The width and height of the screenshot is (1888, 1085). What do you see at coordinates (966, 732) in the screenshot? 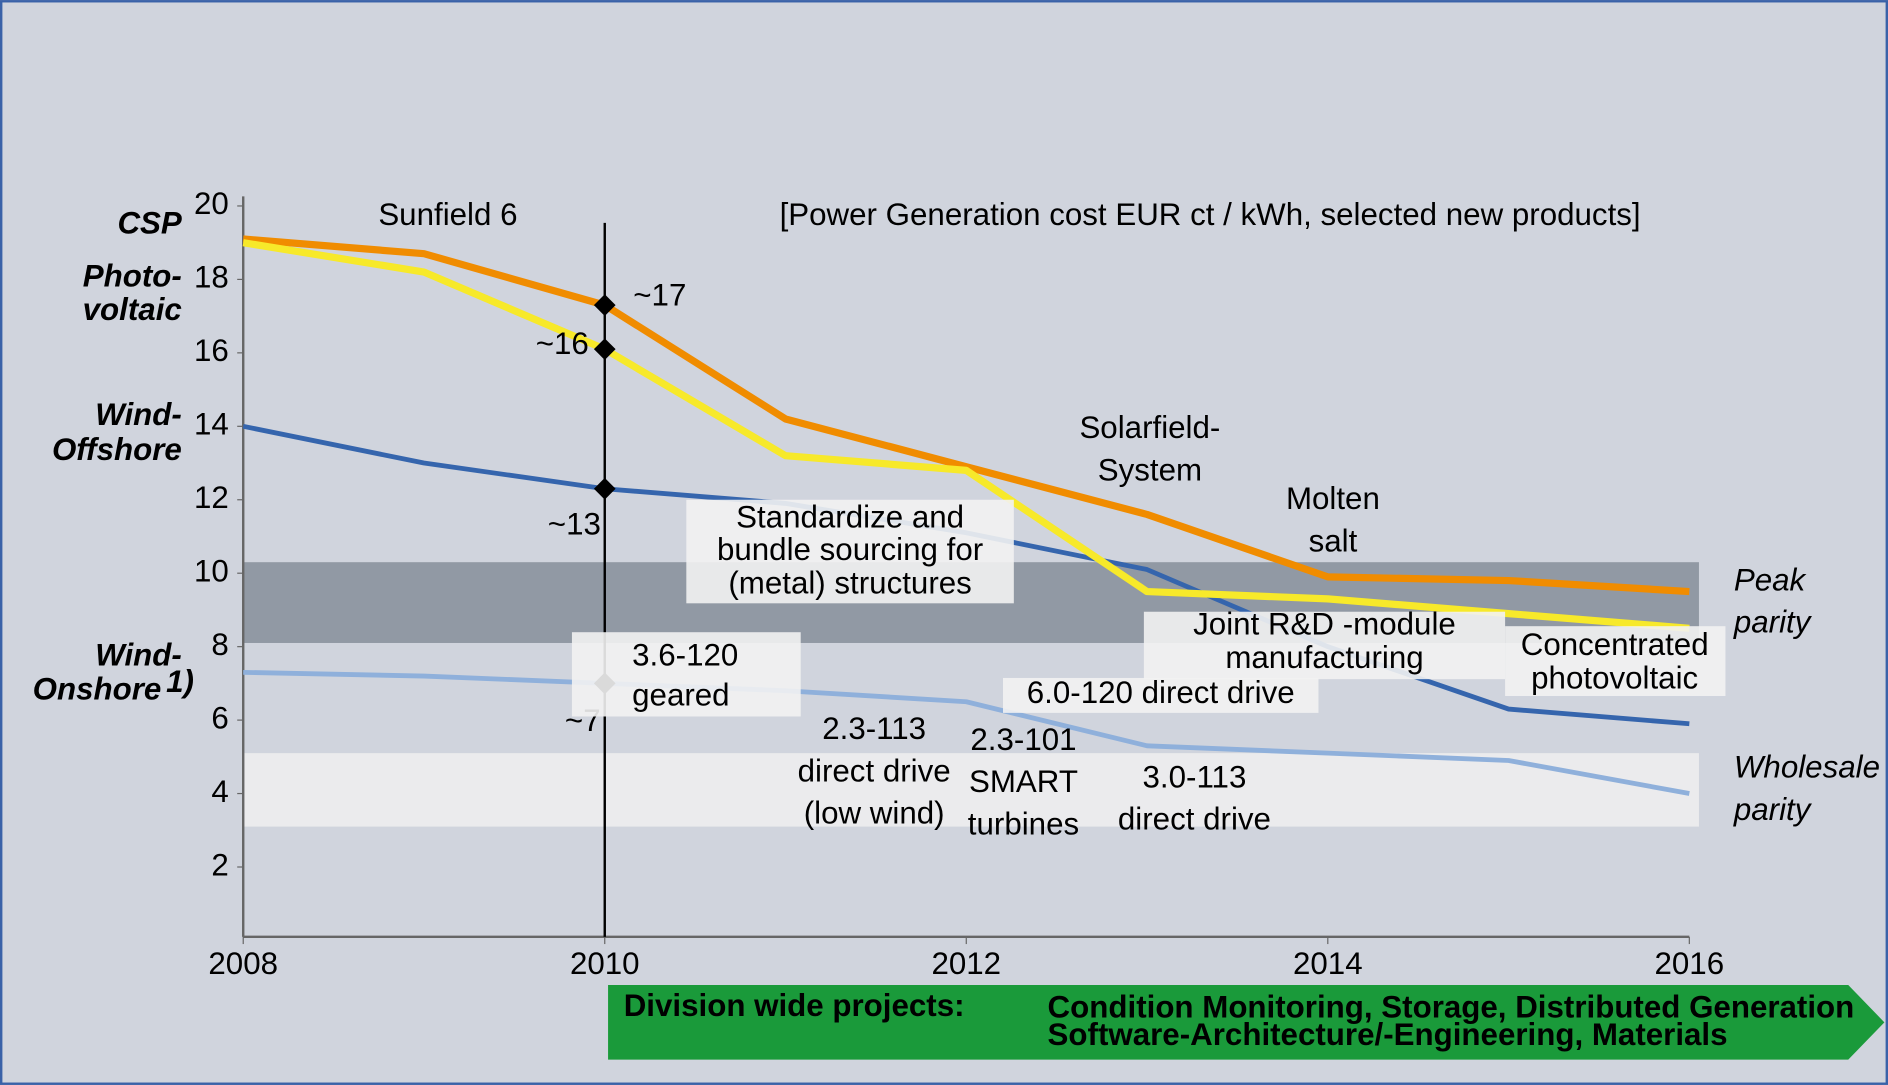
I see `series-line` at bounding box center [966, 732].